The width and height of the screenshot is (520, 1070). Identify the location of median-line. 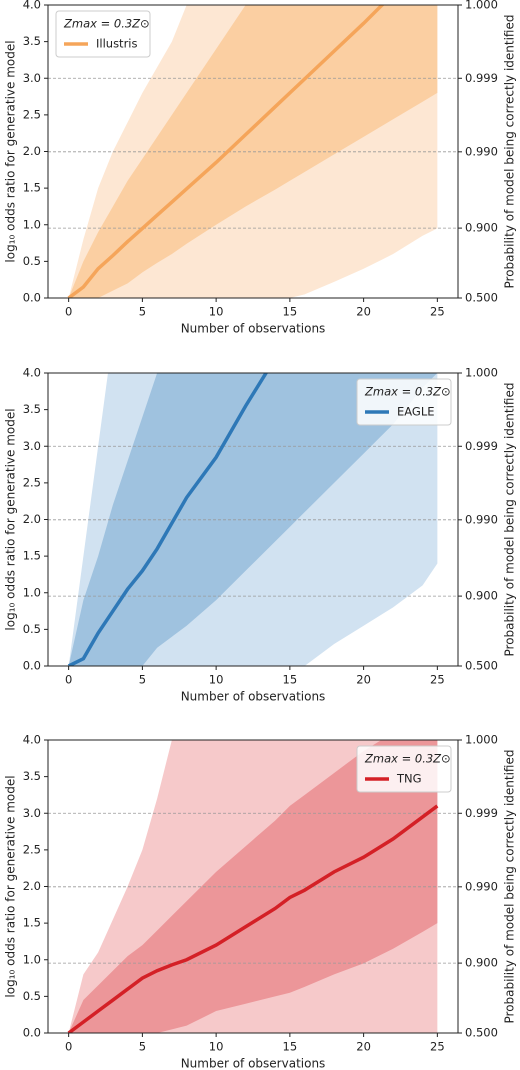
(168, 519).